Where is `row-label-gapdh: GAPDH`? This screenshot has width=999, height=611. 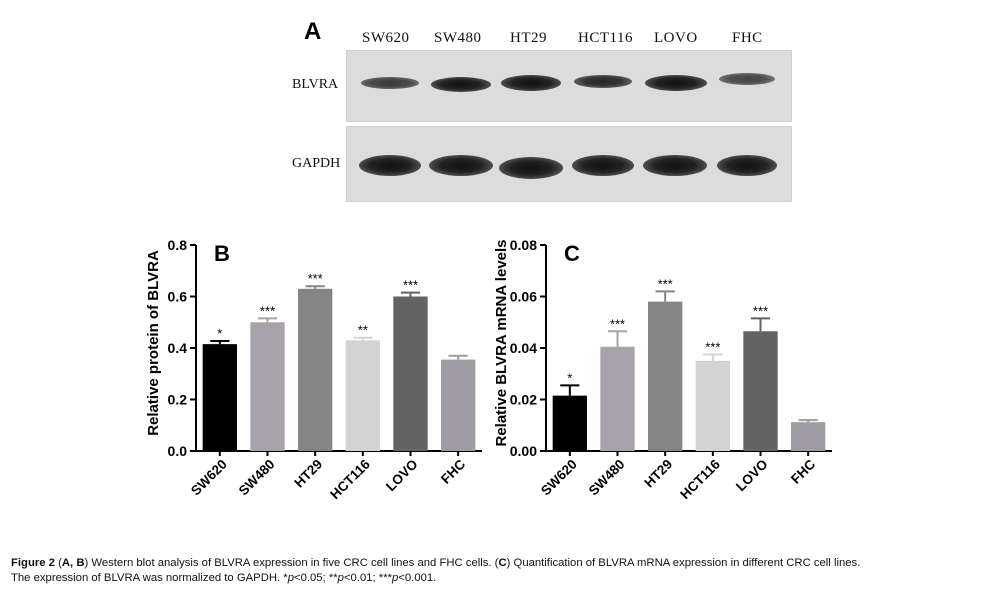
row-label-gapdh: GAPDH is located at coordinates (316, 163).